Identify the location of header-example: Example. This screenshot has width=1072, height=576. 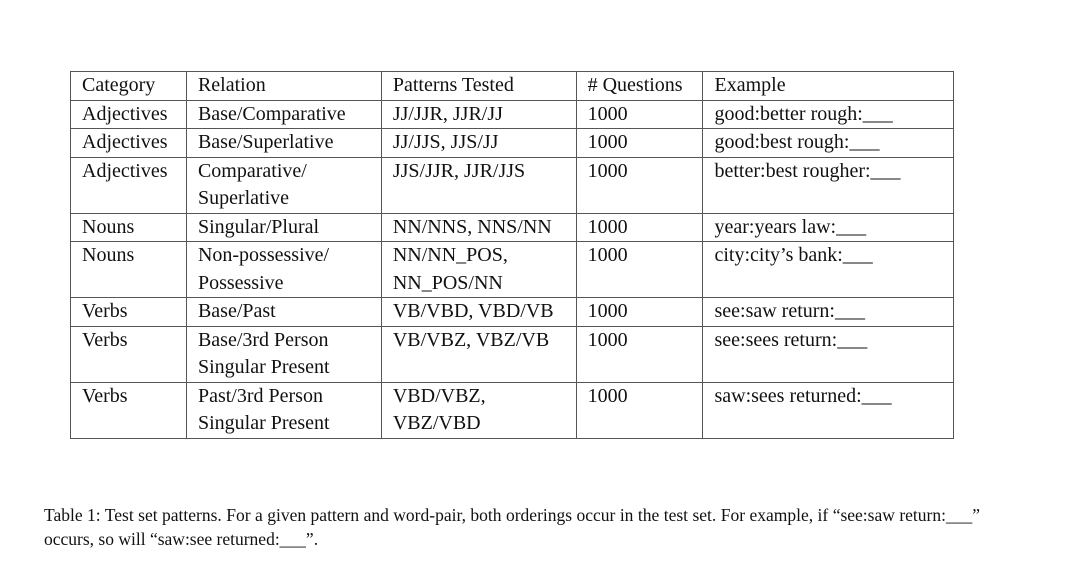
(828, 86).